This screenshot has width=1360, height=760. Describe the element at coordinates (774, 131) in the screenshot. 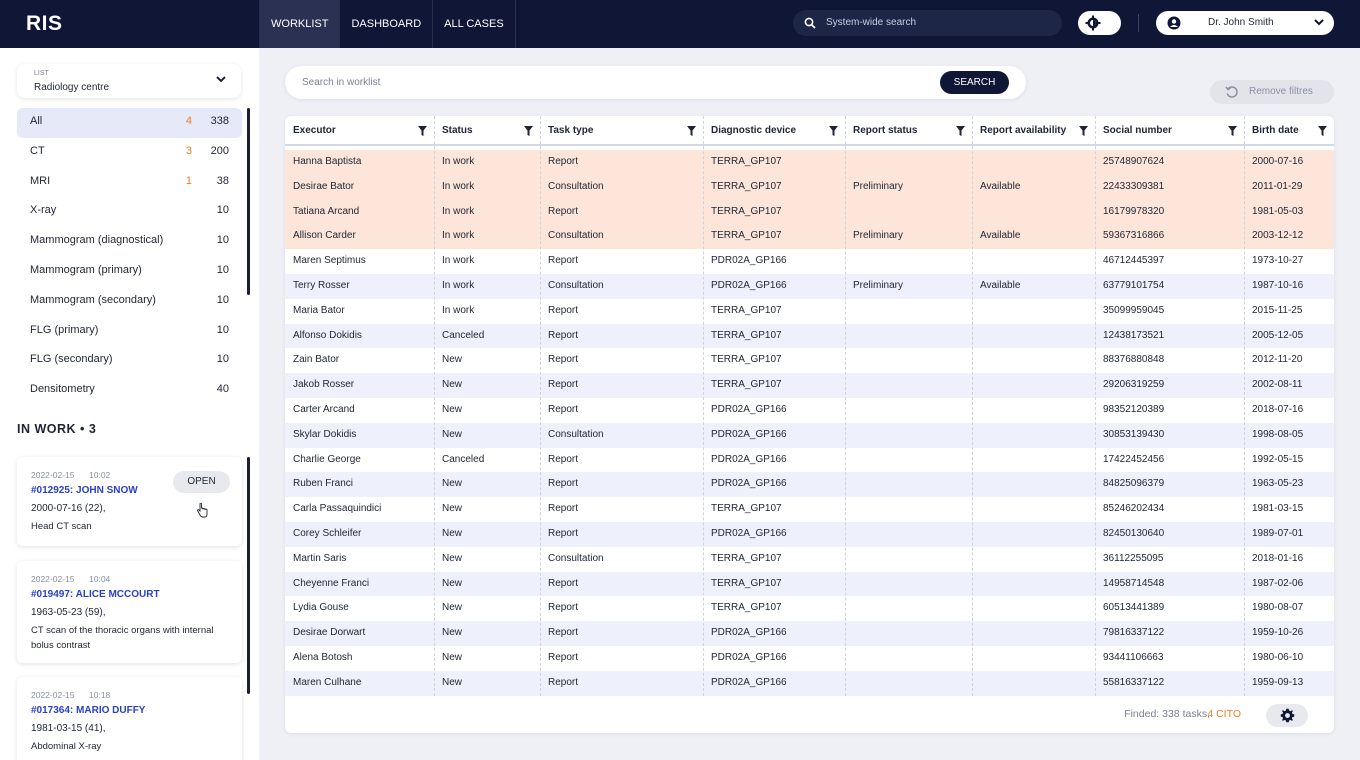

I see `column-diagnostic-device: Diagnostic device` at that location.